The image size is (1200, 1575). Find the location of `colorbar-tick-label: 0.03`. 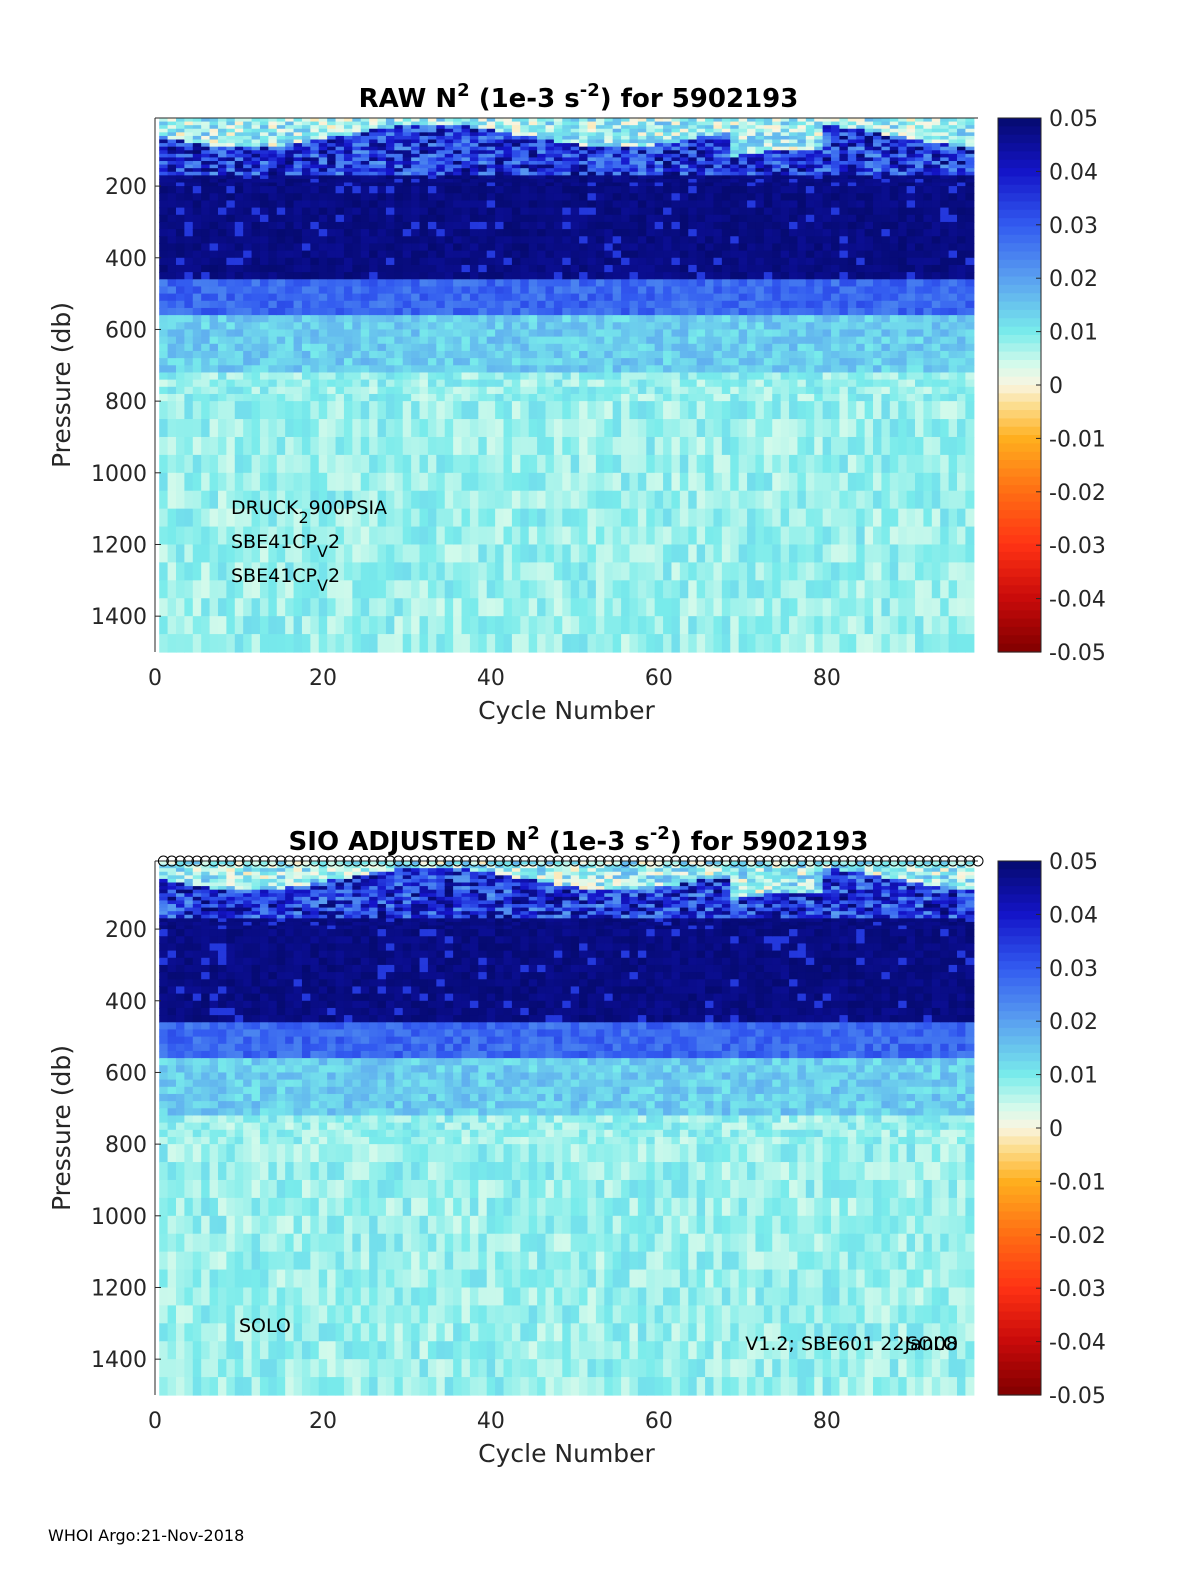

colorbar-tick-label: 0.03 is located at coordinates (1073, 969).